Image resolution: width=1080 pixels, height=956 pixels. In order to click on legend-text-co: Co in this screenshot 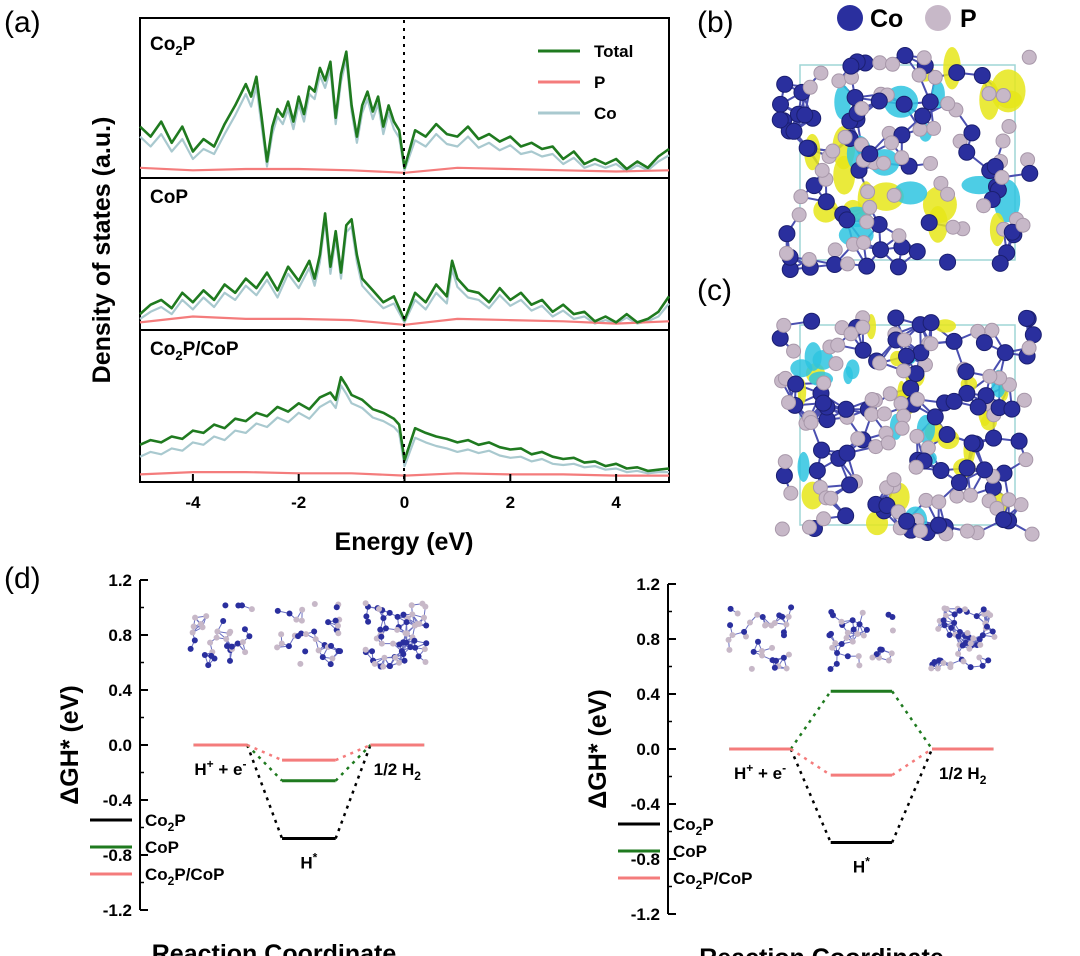, I will do `click(605, 113)`.